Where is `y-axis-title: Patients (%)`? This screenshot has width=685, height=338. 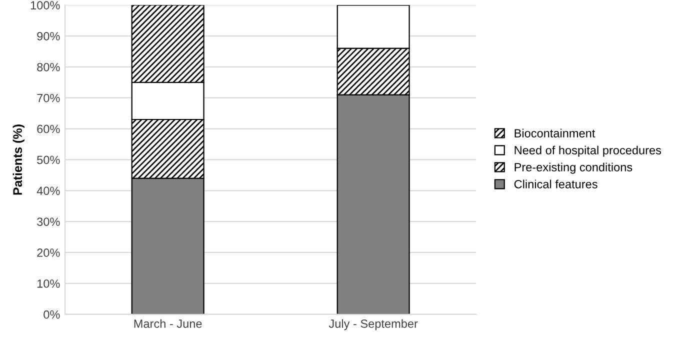
y-axis-title: Patients (%) is located at coordinates (18, 159).